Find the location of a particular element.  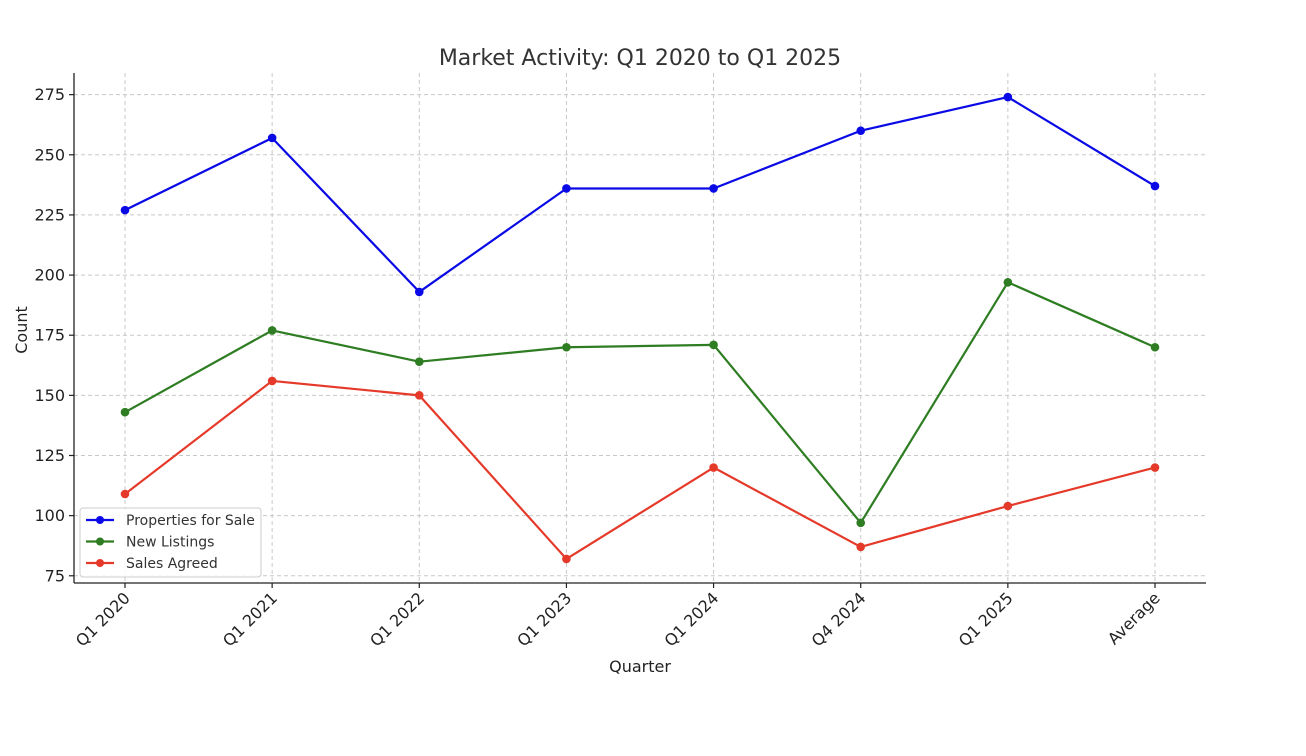

y-axis-label: Count is located at coordinates (21, 330).